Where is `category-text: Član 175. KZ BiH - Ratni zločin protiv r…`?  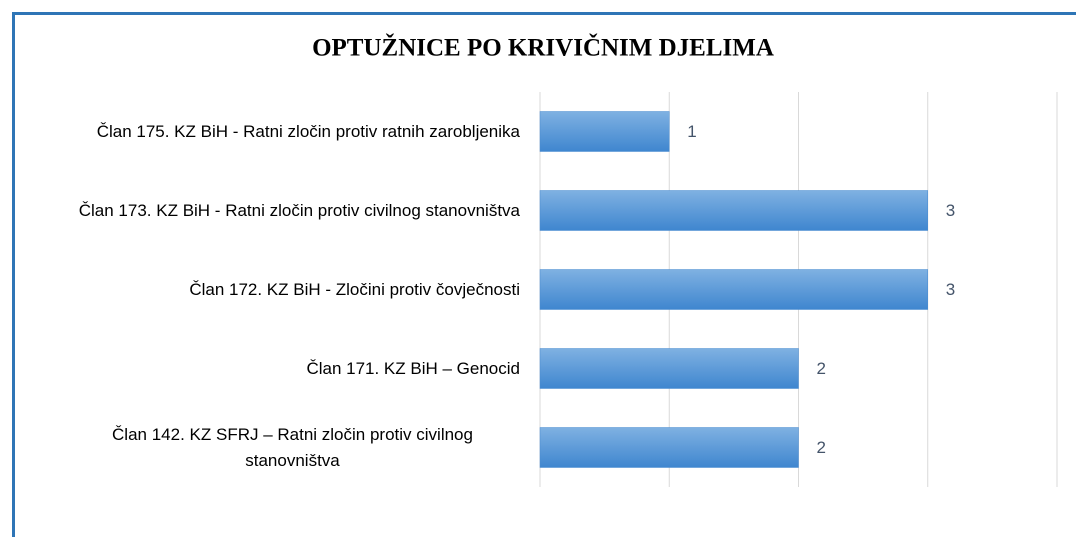
category-text: Član 175. KZ BiH - Ratni zločin protiv r… is located at coordinates (308, 131).